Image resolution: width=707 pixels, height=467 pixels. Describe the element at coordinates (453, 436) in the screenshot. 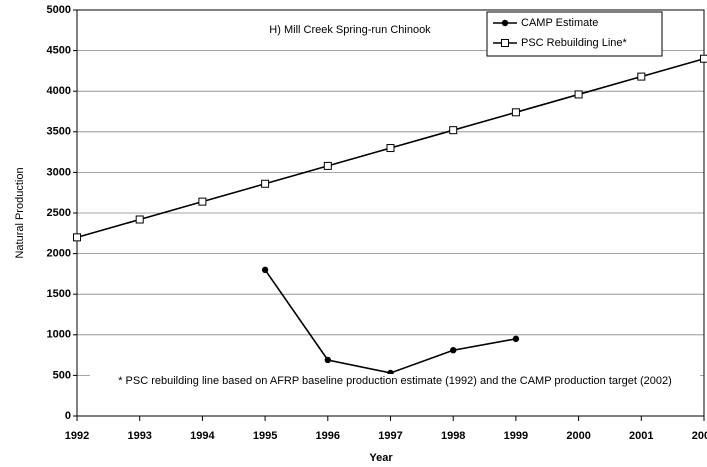

I see `x-tick-label: 1998` at that location.